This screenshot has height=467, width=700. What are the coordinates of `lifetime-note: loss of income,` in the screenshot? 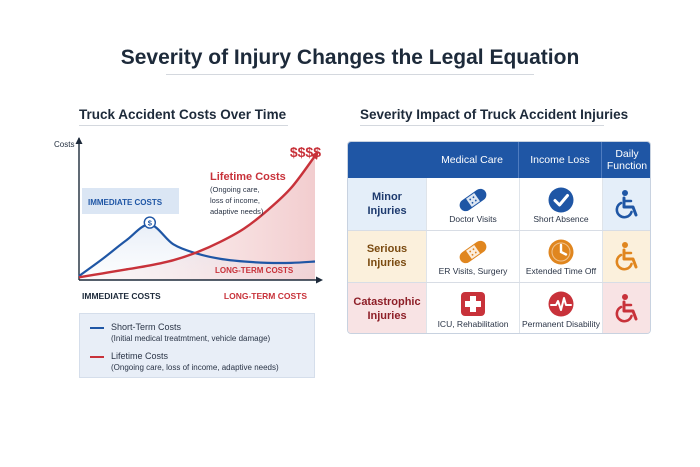 It's located at (235, 200).